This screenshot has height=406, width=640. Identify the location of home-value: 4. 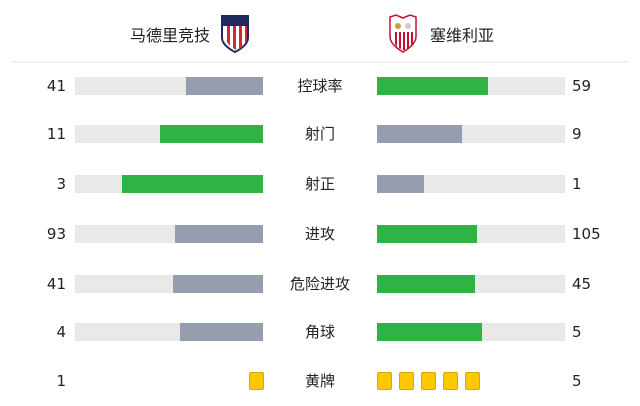
(61, 332).